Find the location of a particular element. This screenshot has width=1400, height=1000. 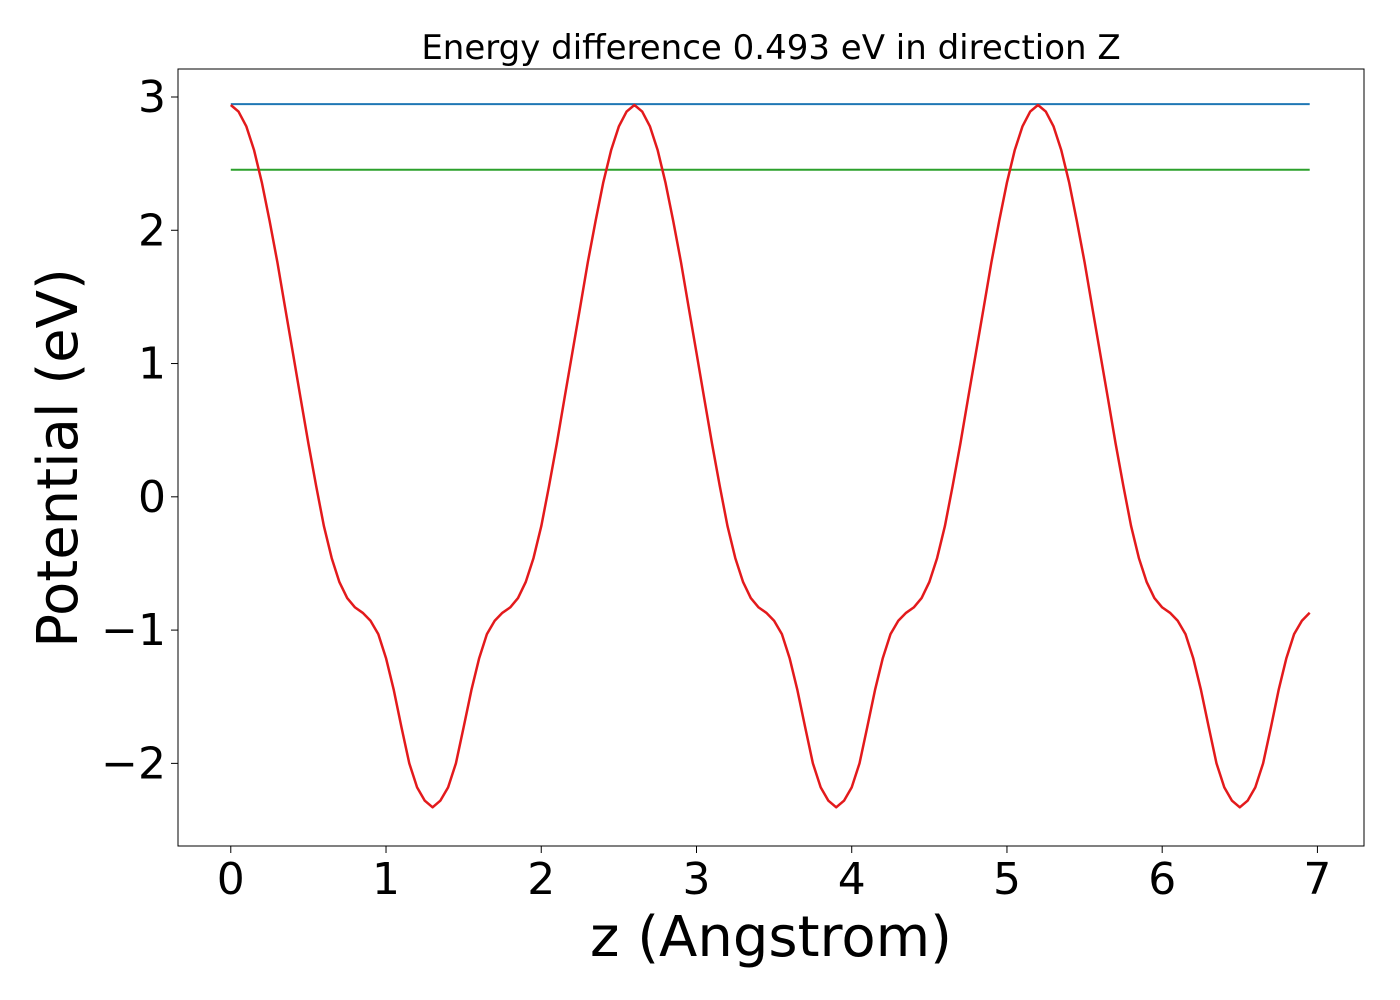

y-tick-label: −1 is located at coordinates (133, 630).